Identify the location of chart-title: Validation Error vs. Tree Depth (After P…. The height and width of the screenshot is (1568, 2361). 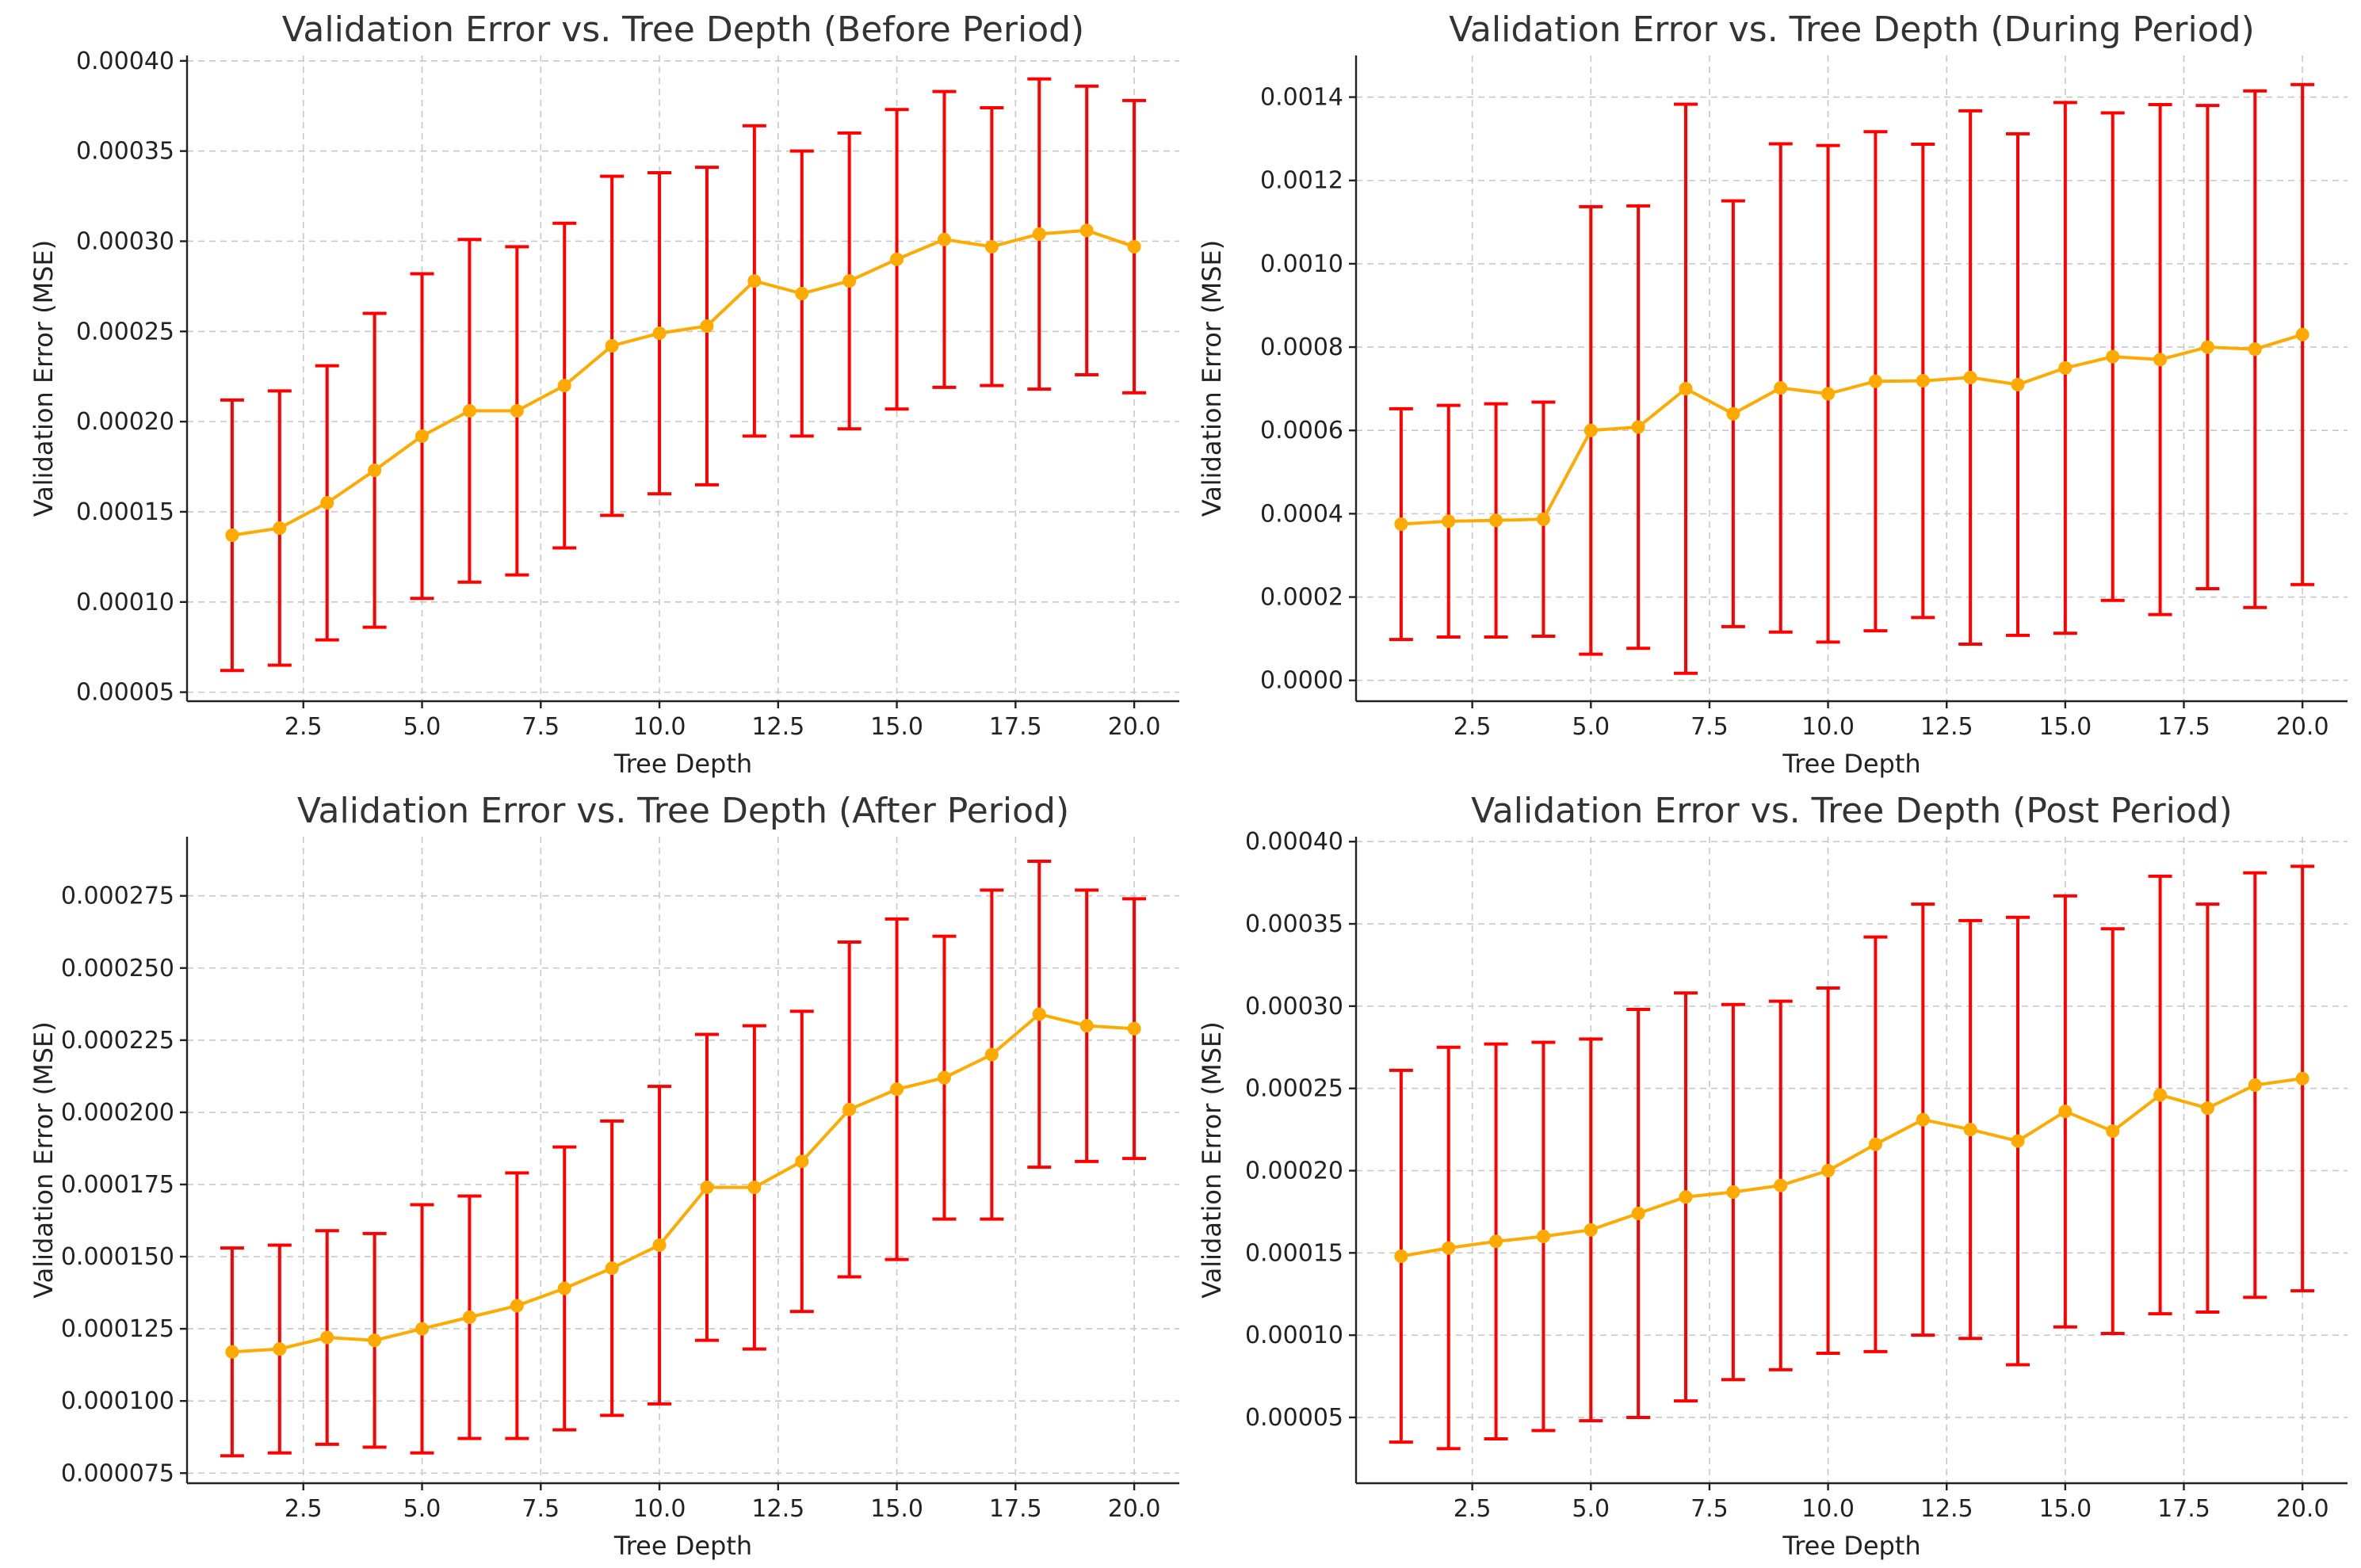
(683, 811).